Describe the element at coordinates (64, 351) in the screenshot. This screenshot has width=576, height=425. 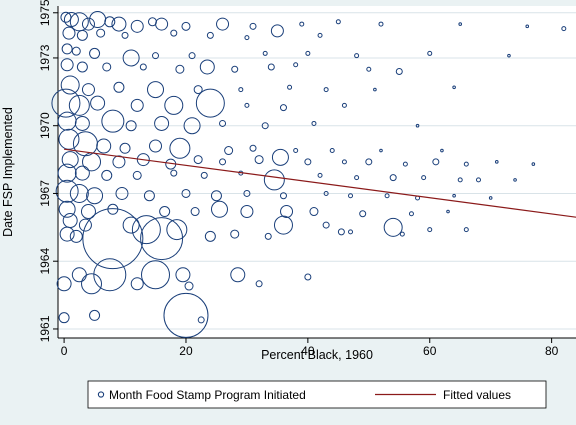
I see `x-tick-label: 0` at that location.